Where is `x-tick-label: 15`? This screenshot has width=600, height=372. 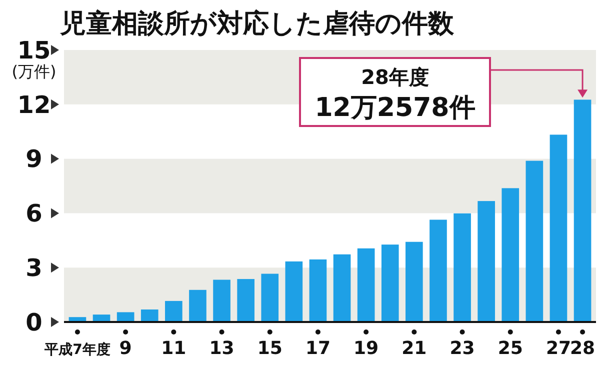
x-tick-label: 15 is located at coordinates (269, 348).